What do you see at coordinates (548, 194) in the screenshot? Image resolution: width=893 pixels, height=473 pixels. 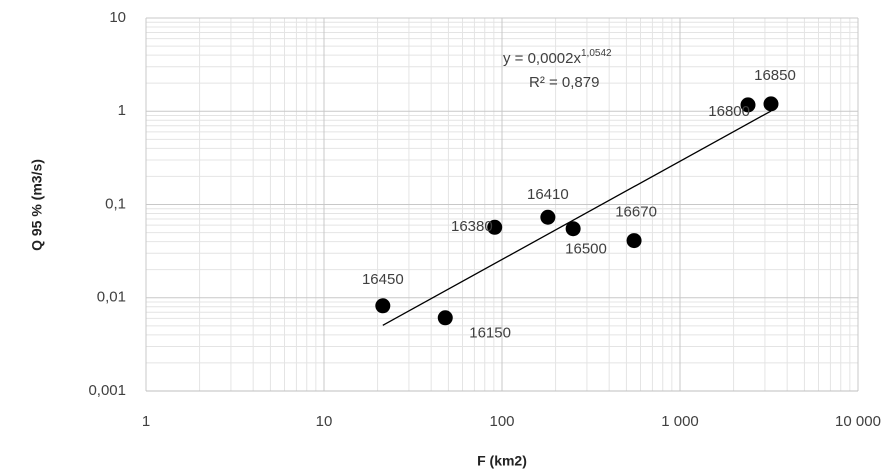 I see `point-label: 16410` at bounding box center [548, 194].